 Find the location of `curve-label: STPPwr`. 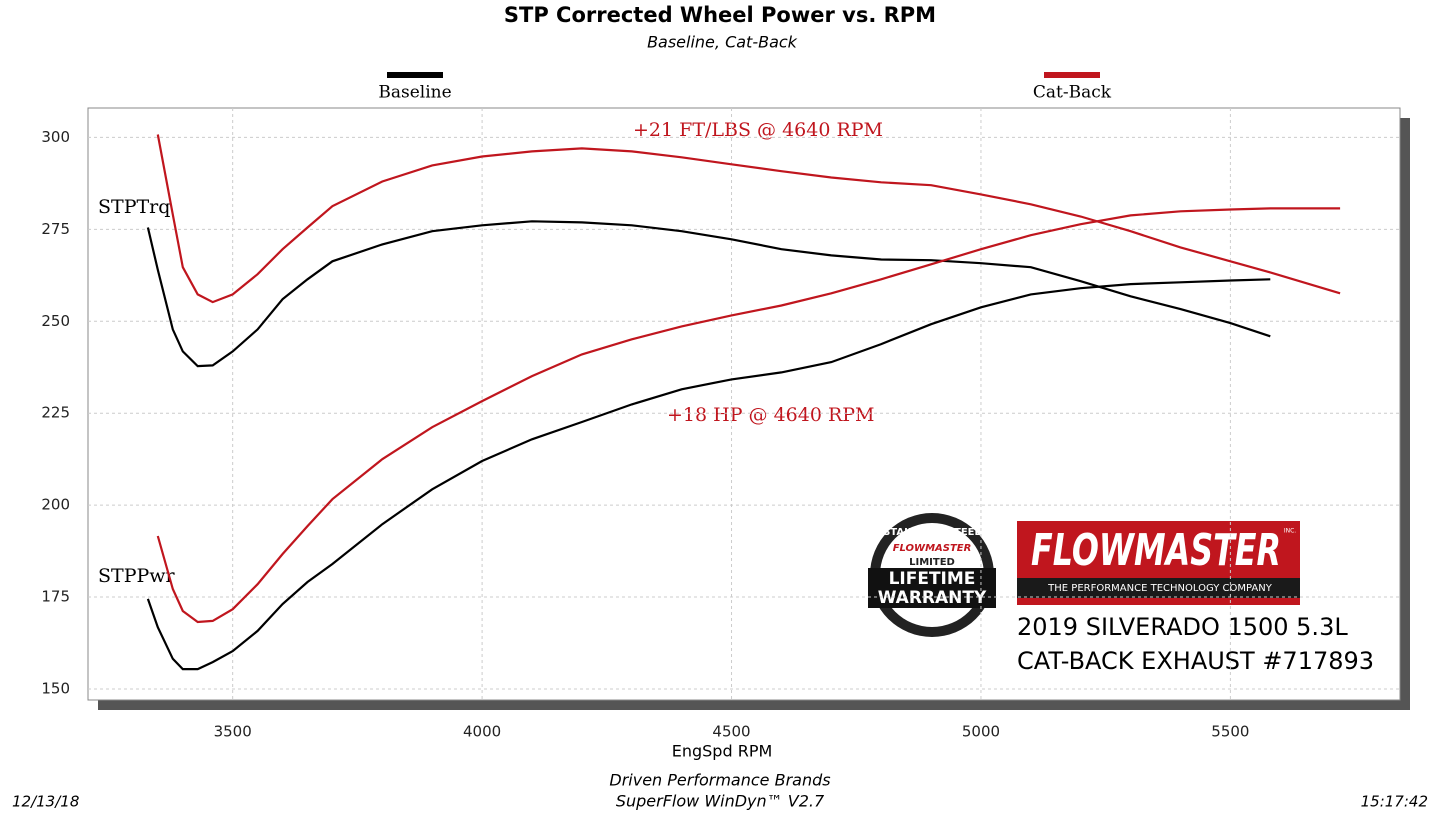

curve-label: STPPwr is located at coordinates (137, 576).